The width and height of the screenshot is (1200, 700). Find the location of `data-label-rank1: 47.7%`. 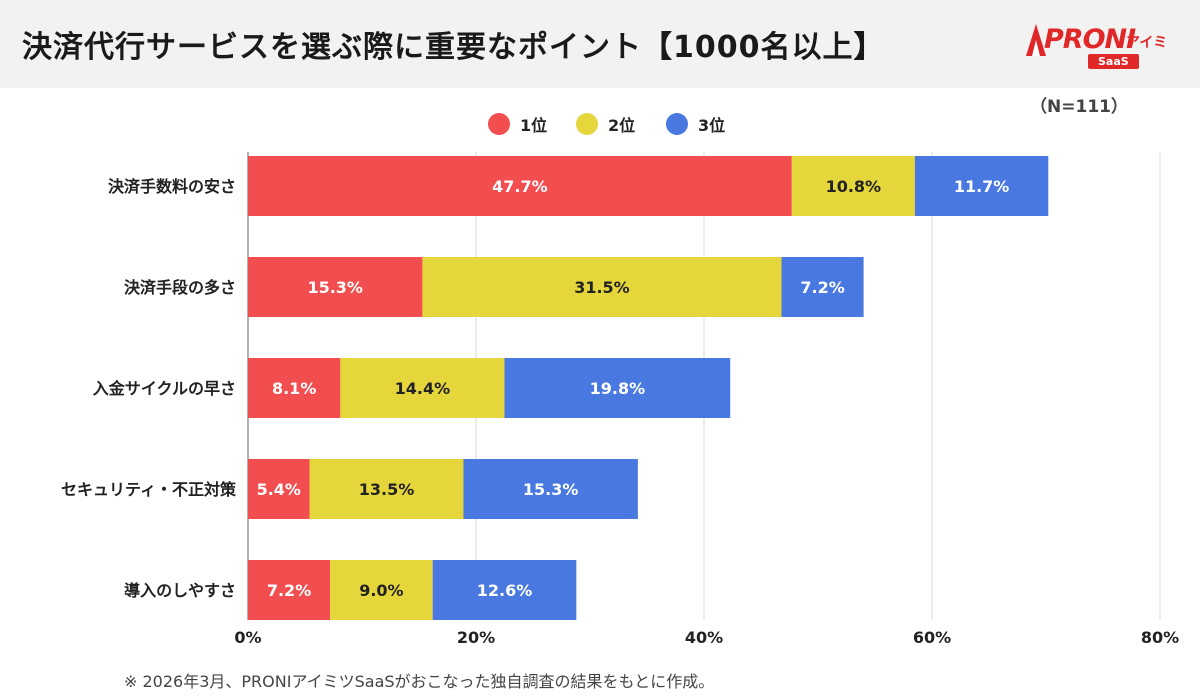

data-label-rank1: 47.7% is located at coordinates (520, 186).